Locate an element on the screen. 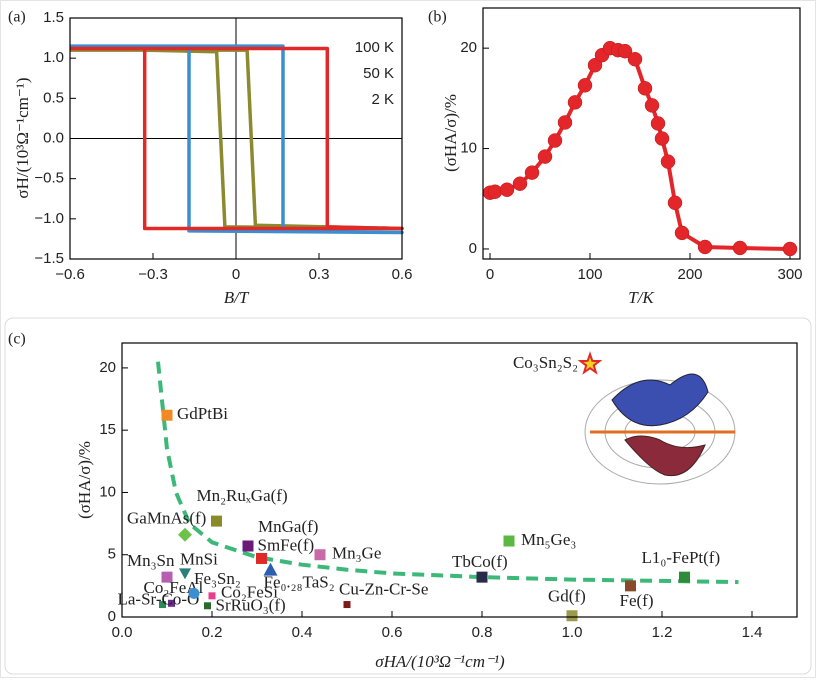  point-label: SrRuO₃(f) is located at coordinates (251, 605).